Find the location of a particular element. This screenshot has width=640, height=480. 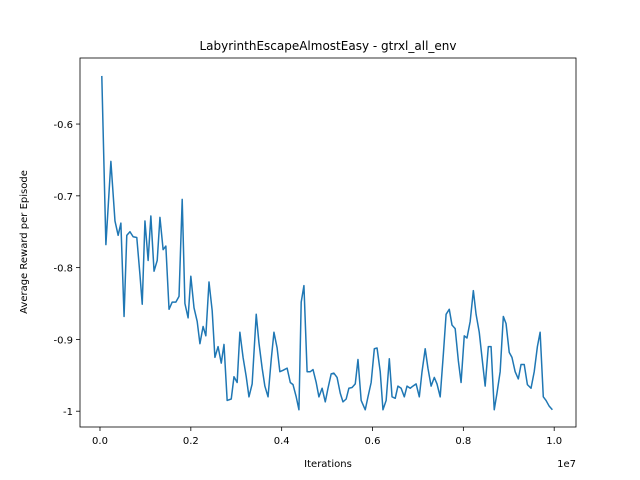

y-tick-label: -0.9 is located at coordinates (63, 340).